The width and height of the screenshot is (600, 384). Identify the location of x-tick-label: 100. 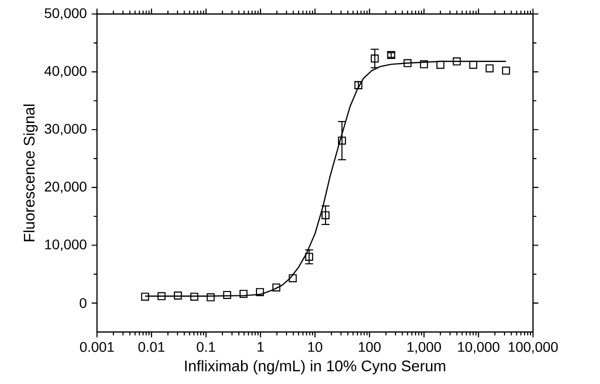
(369, 347).